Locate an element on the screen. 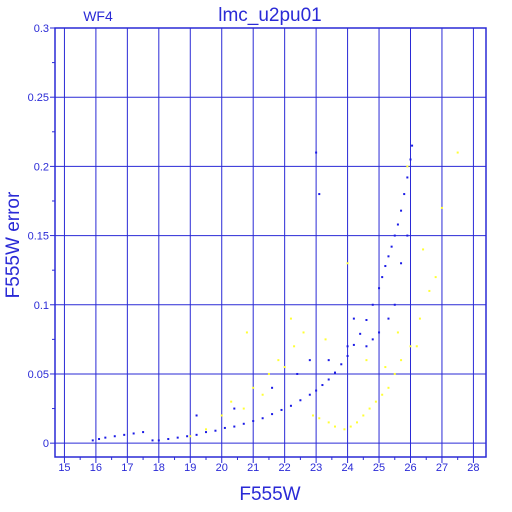 The width and height of the screenshot is (512, 512). x-tick-label: 23 is located at coordinates (316, 468).